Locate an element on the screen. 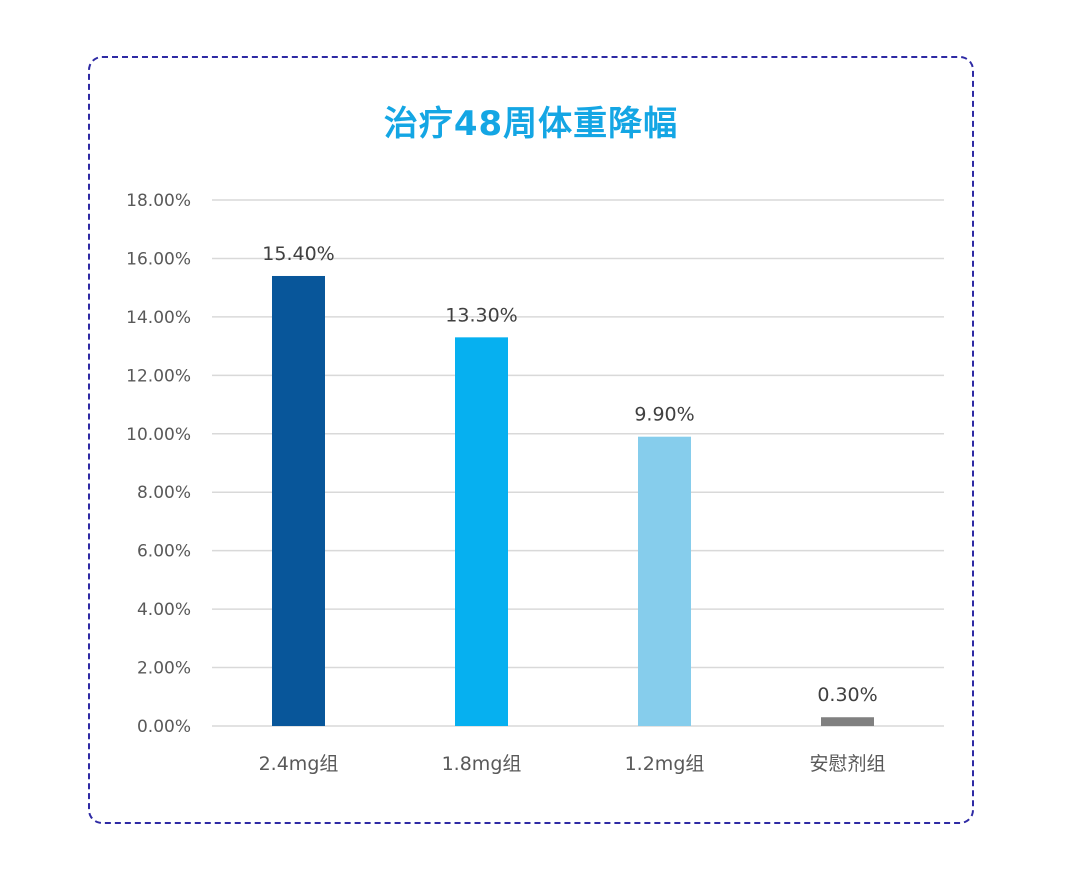 The image size is (1080, 883). y-tick-label: 8.00% is located at coordinates (164, 493).